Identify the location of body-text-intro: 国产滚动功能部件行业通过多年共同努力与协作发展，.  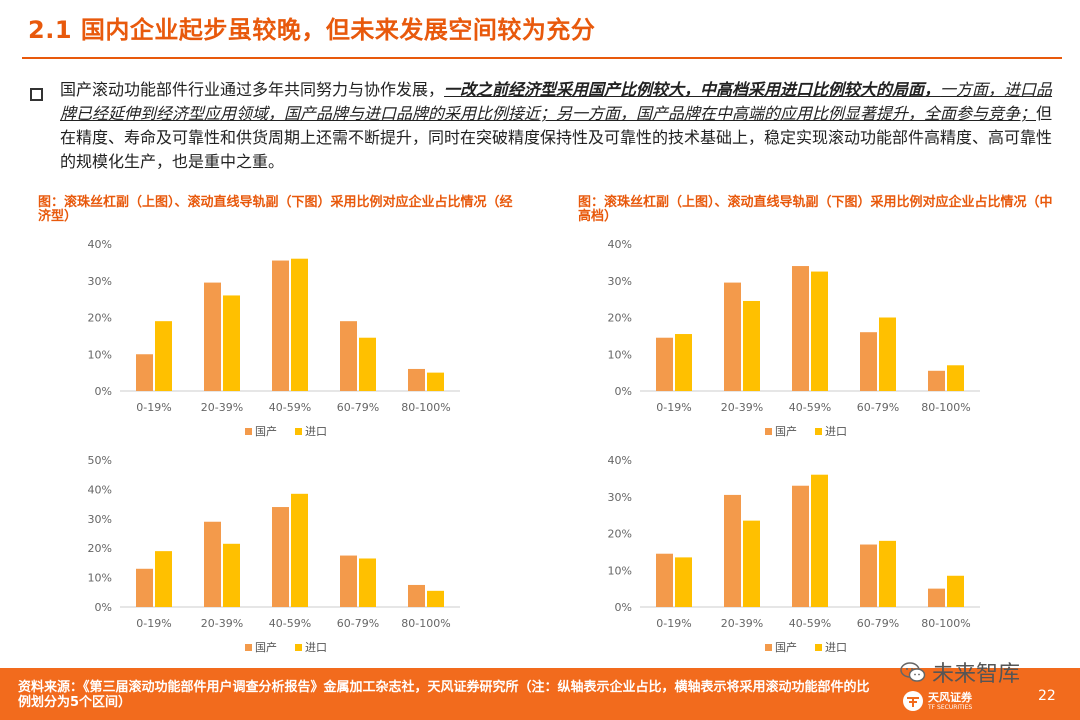
(252, 89).